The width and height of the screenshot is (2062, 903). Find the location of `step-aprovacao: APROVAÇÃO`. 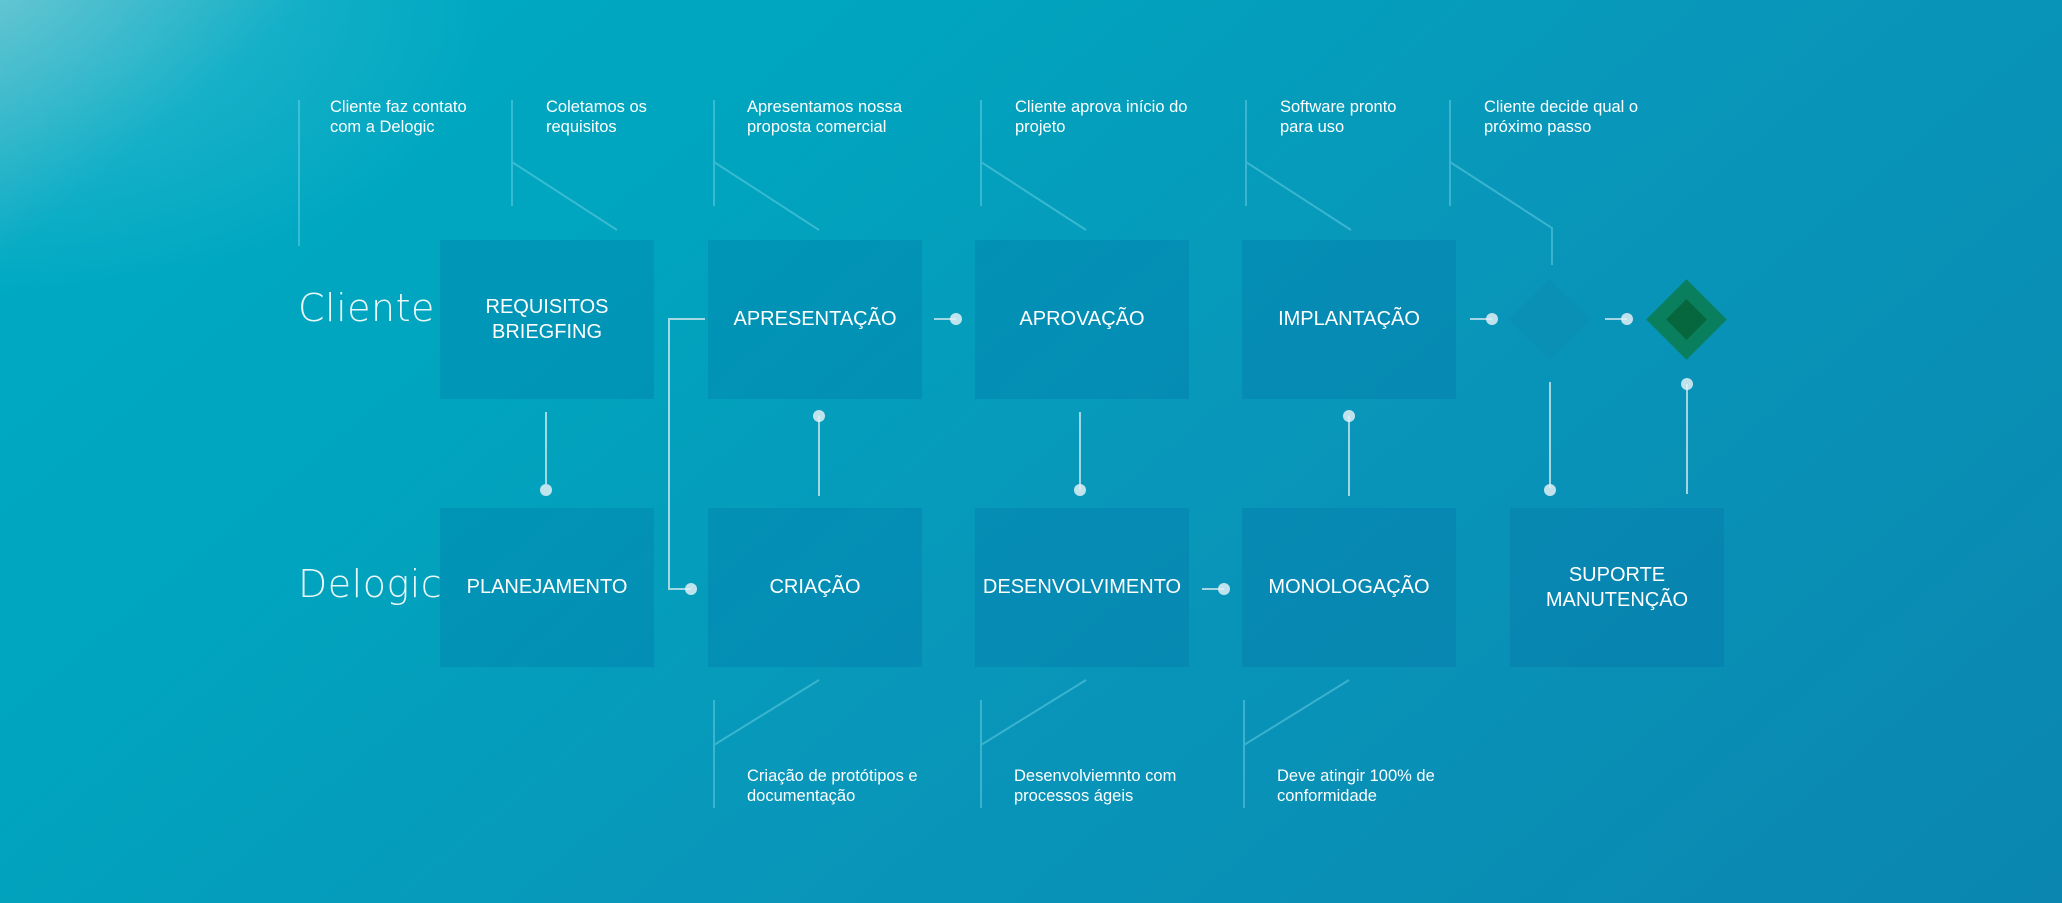

step-aprovacao: APROVAÇÃO is located at coordinates (1082, 319).